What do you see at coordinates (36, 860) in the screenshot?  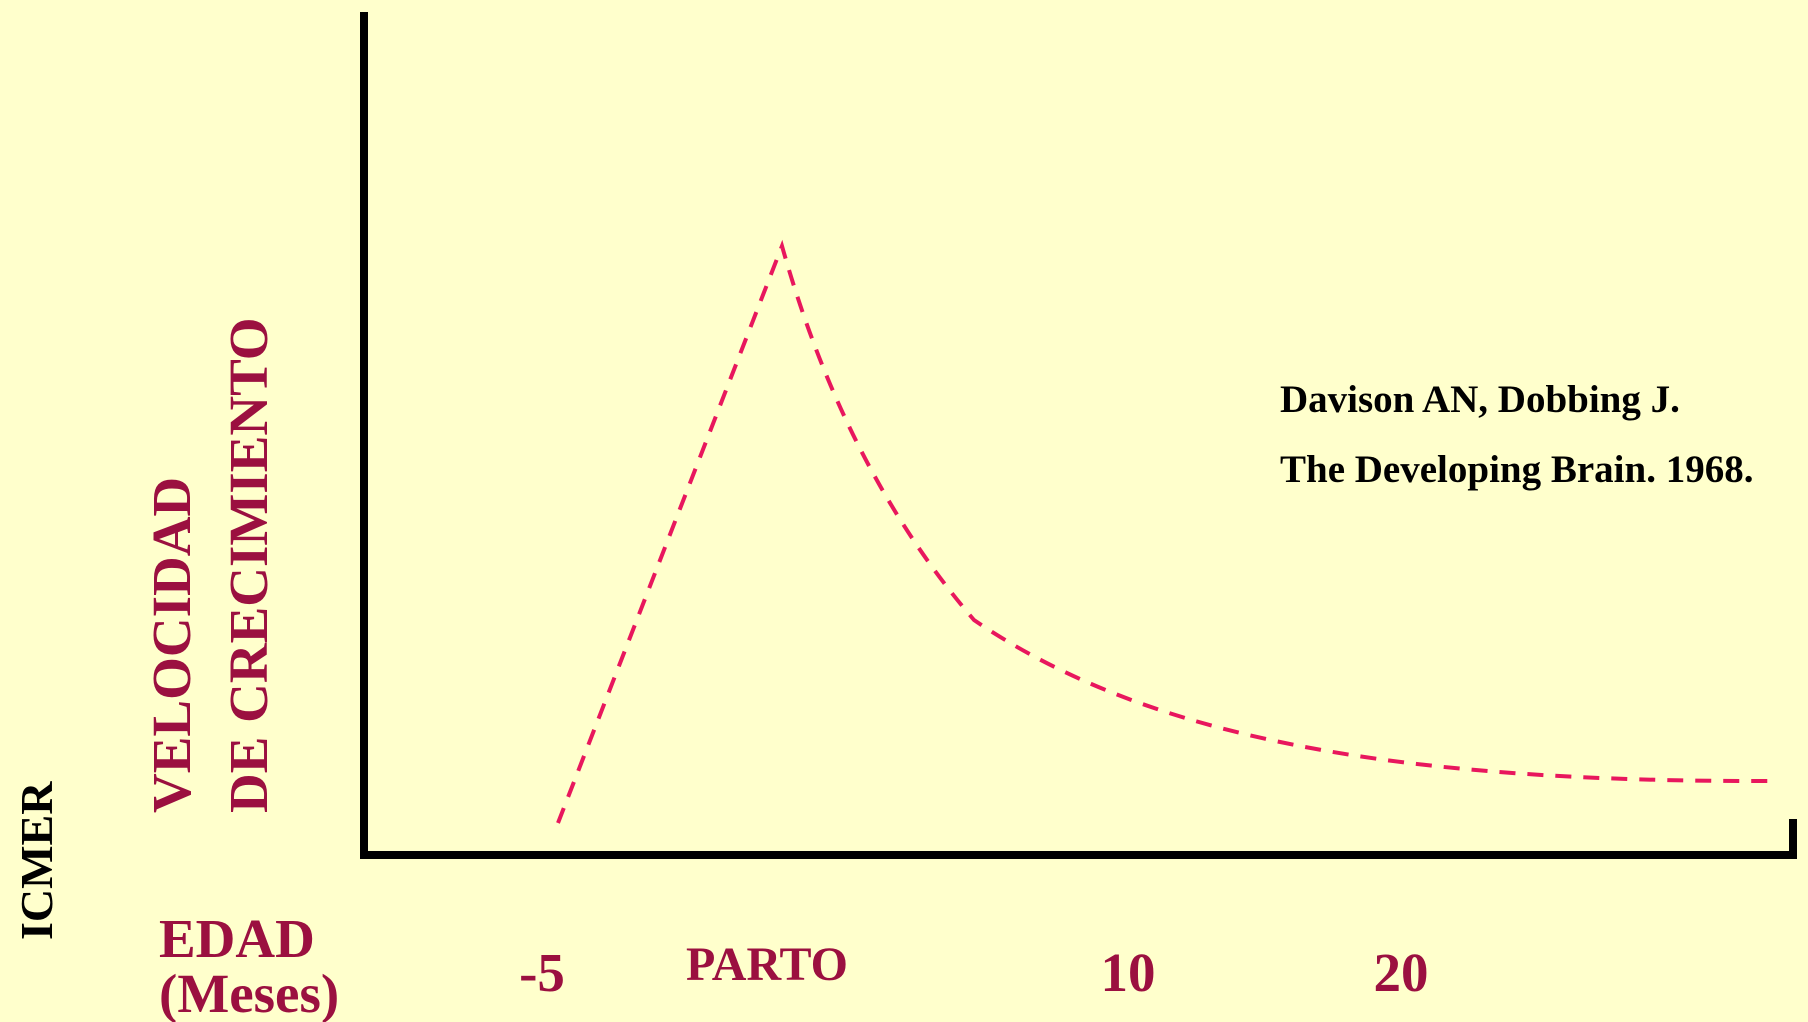 I see `watermark: ICMER` at bounding box center [36, 860].